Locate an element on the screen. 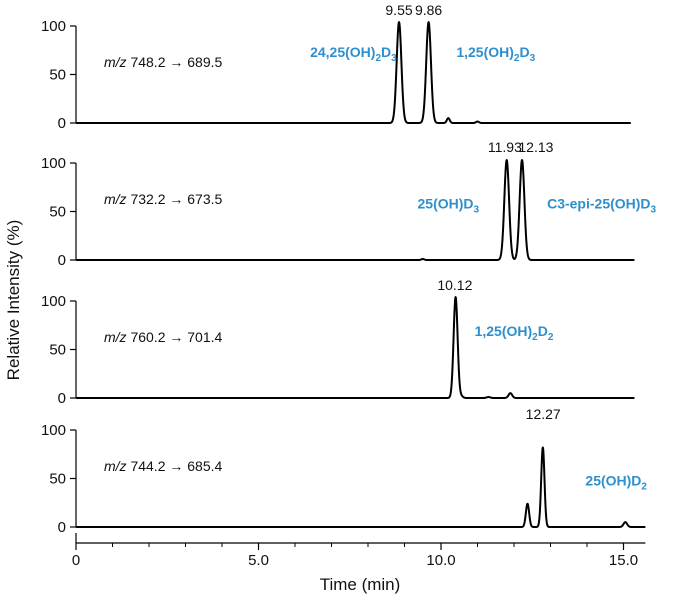 The image size is (675, 600). compound-label: C3-epi-25(OH)D3 is located at coordinates (601, 206).